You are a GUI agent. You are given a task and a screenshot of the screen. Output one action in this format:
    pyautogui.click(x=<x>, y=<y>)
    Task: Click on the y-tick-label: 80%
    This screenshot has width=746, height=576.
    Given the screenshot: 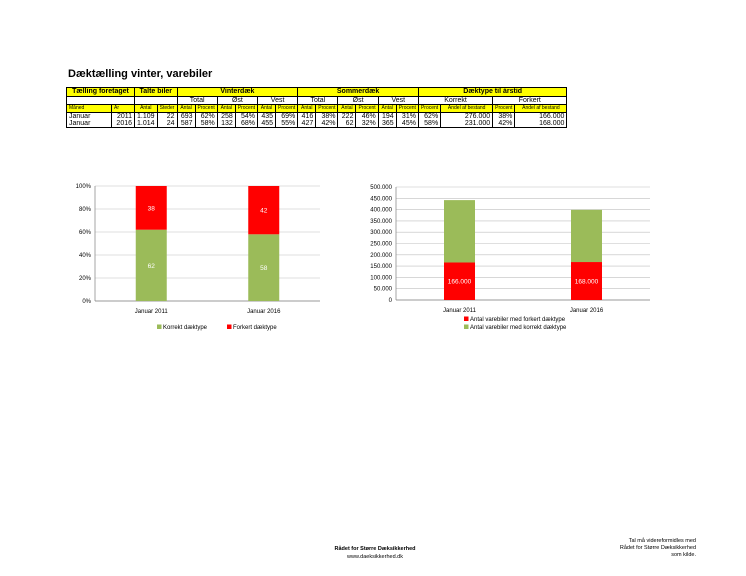 What is the action you would take?
    pyautogui.click(x=85, y=210)
    